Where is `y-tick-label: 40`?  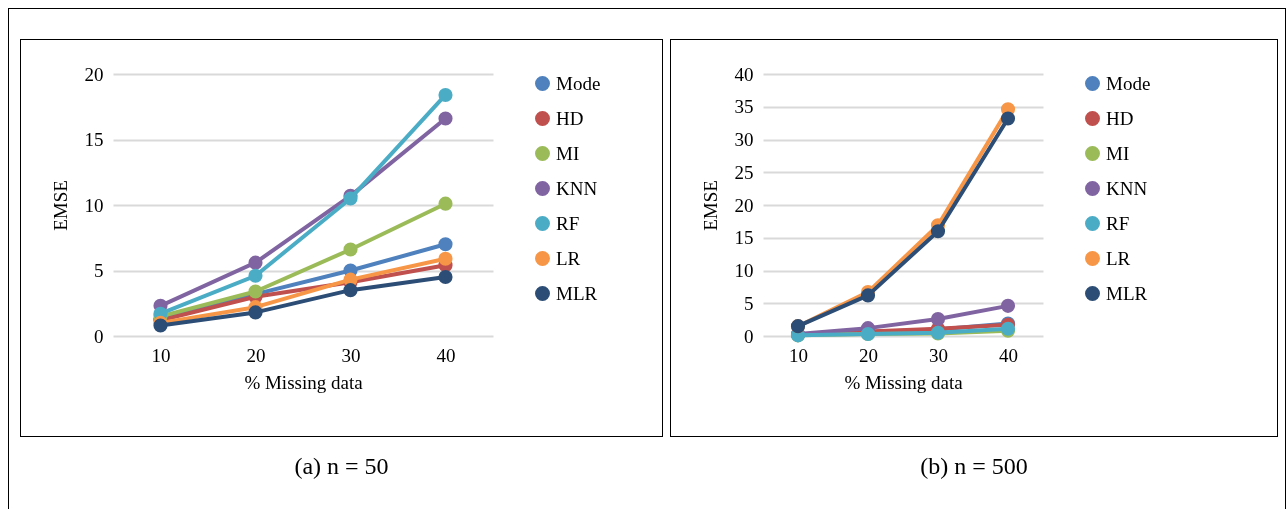 y-tick-label: 40 is located at coordinates (744, 74).